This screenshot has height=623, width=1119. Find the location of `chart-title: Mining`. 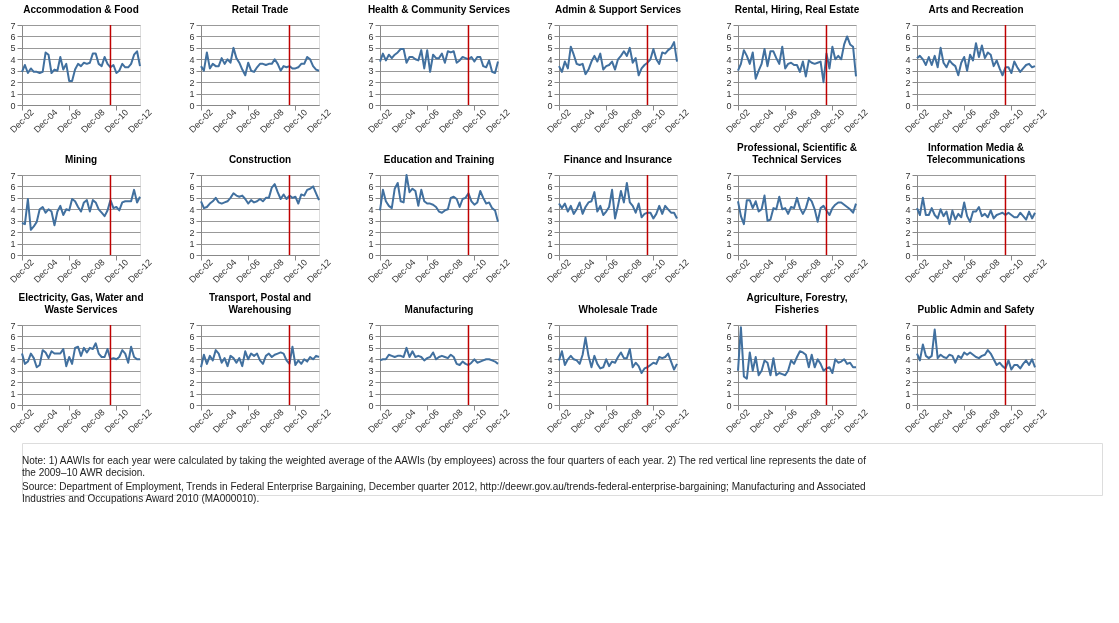

chart-title: Mining is located at coordinates (81, 159).